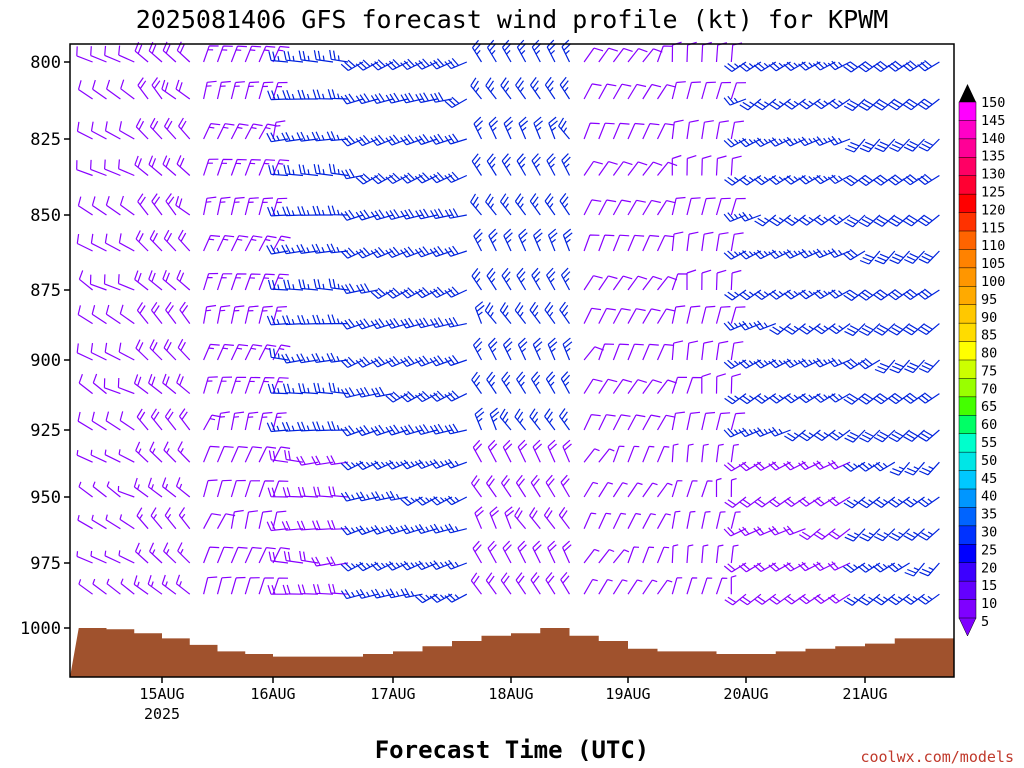 The height and width of the screenshot is (768, 1024). What do you see at coordinates (745, 694) in the screenshot?
I see `x-tick-label: 20AUG` at bounding box center [745, 694].